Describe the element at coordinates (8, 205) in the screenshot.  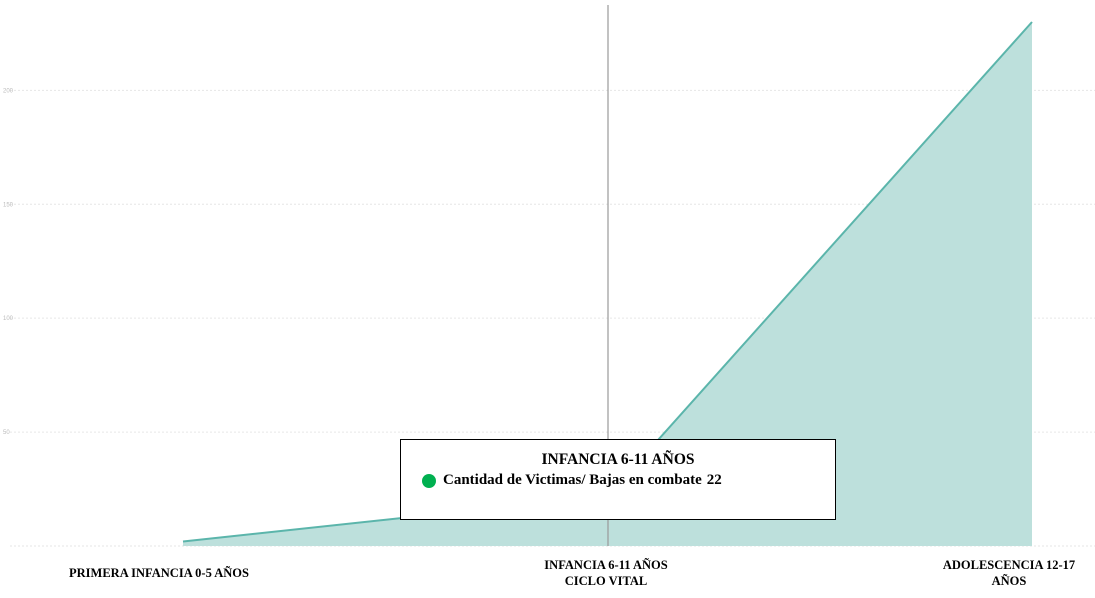
I see `y-tick-label: 150` at that location.